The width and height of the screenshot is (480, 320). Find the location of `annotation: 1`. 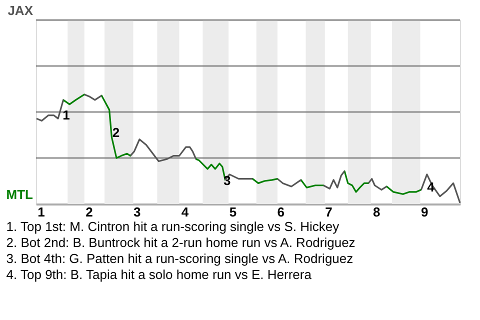

annotation: 1 is located at coordinates (66, 114).